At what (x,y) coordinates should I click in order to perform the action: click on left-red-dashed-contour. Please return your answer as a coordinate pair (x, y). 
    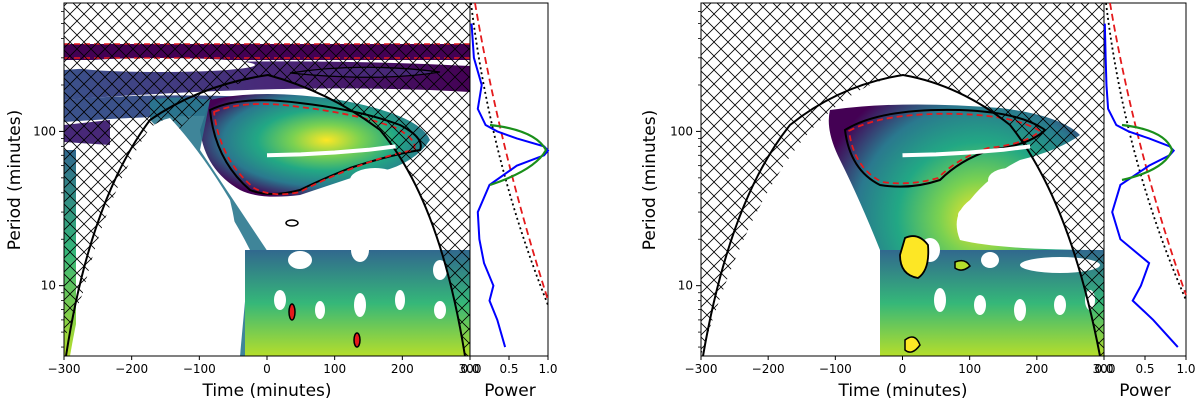
    Looking at the image, I should click on (314, 149).